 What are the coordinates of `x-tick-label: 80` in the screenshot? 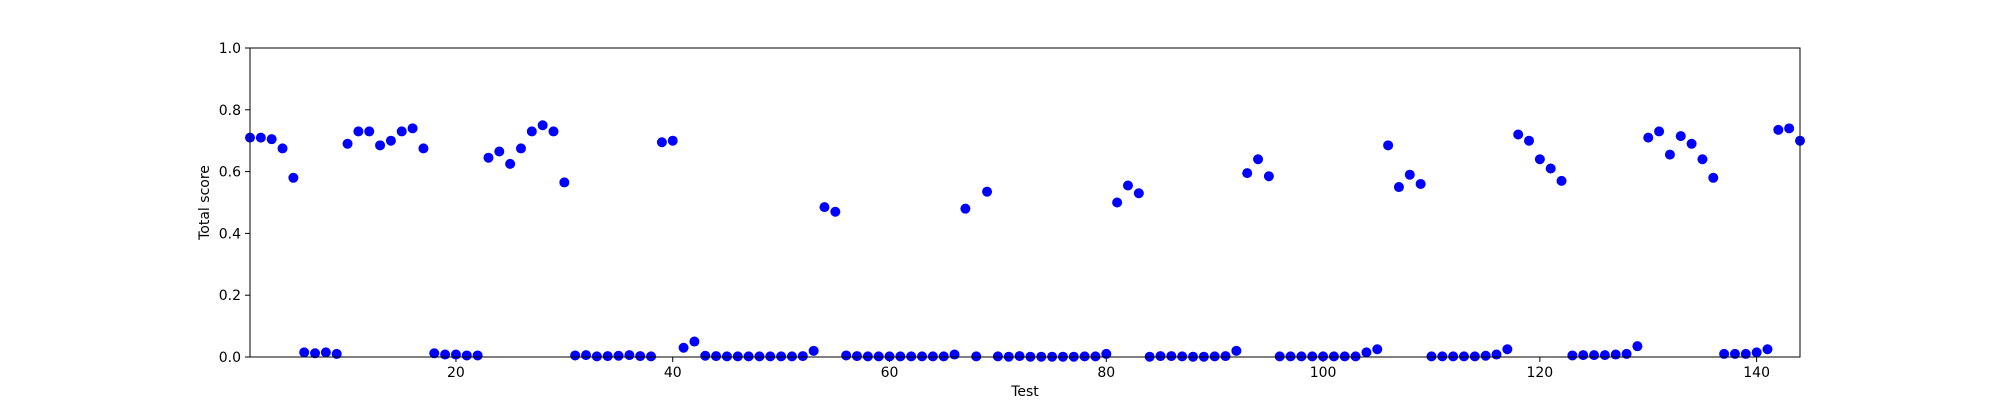 It's located at (1106, 373).